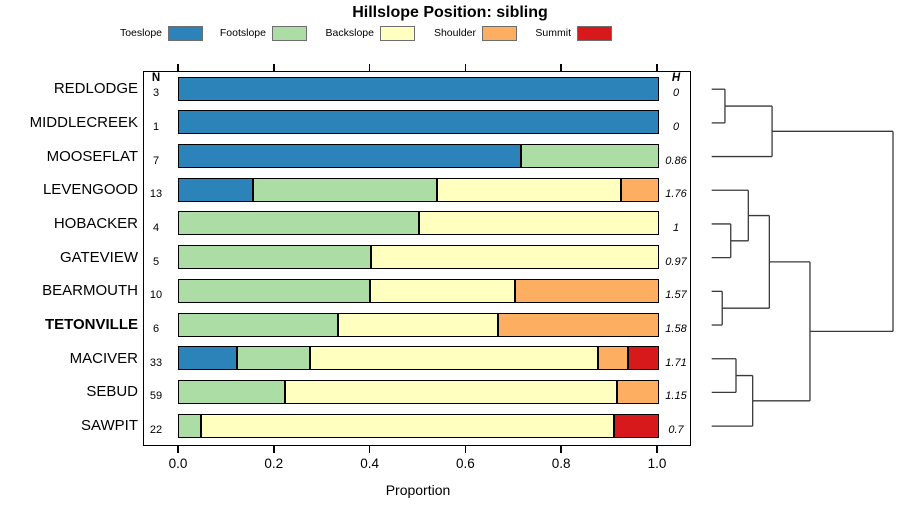 The image size is (900, 520). Describe the element at coordinates (156, 194) in the screenshot. I see `n-value: 13` at that location.